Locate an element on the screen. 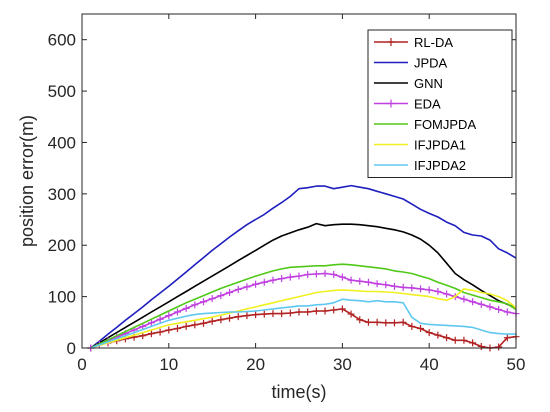 The width and height of the screenshot is (550, 412). y-tick-label: 600 is located at coordinates (62, 40).